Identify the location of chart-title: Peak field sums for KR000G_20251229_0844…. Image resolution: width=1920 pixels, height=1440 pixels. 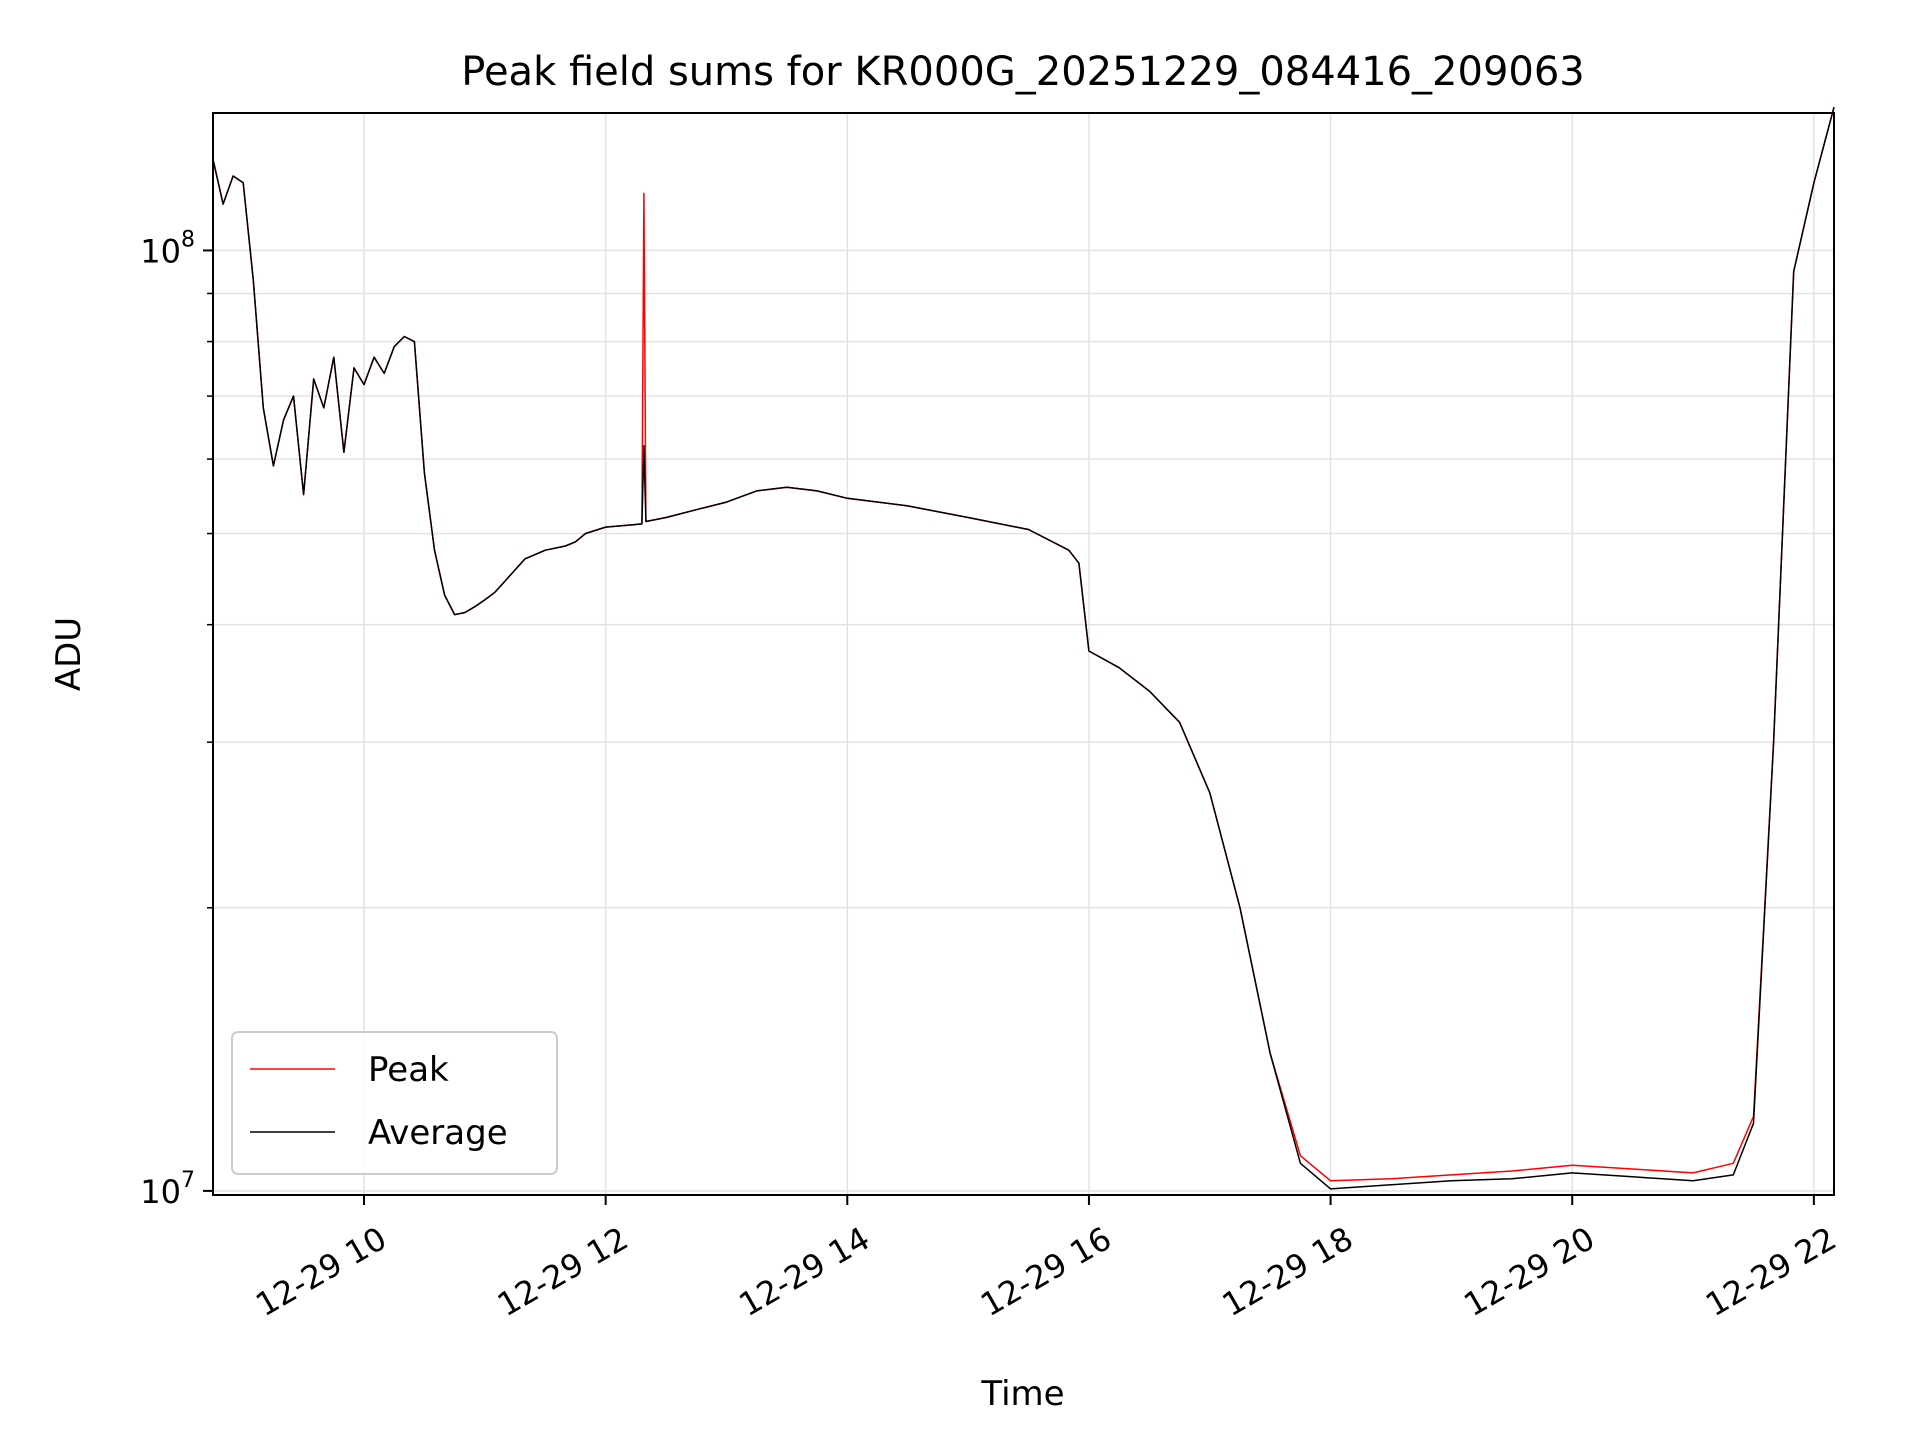
(1023, 72).